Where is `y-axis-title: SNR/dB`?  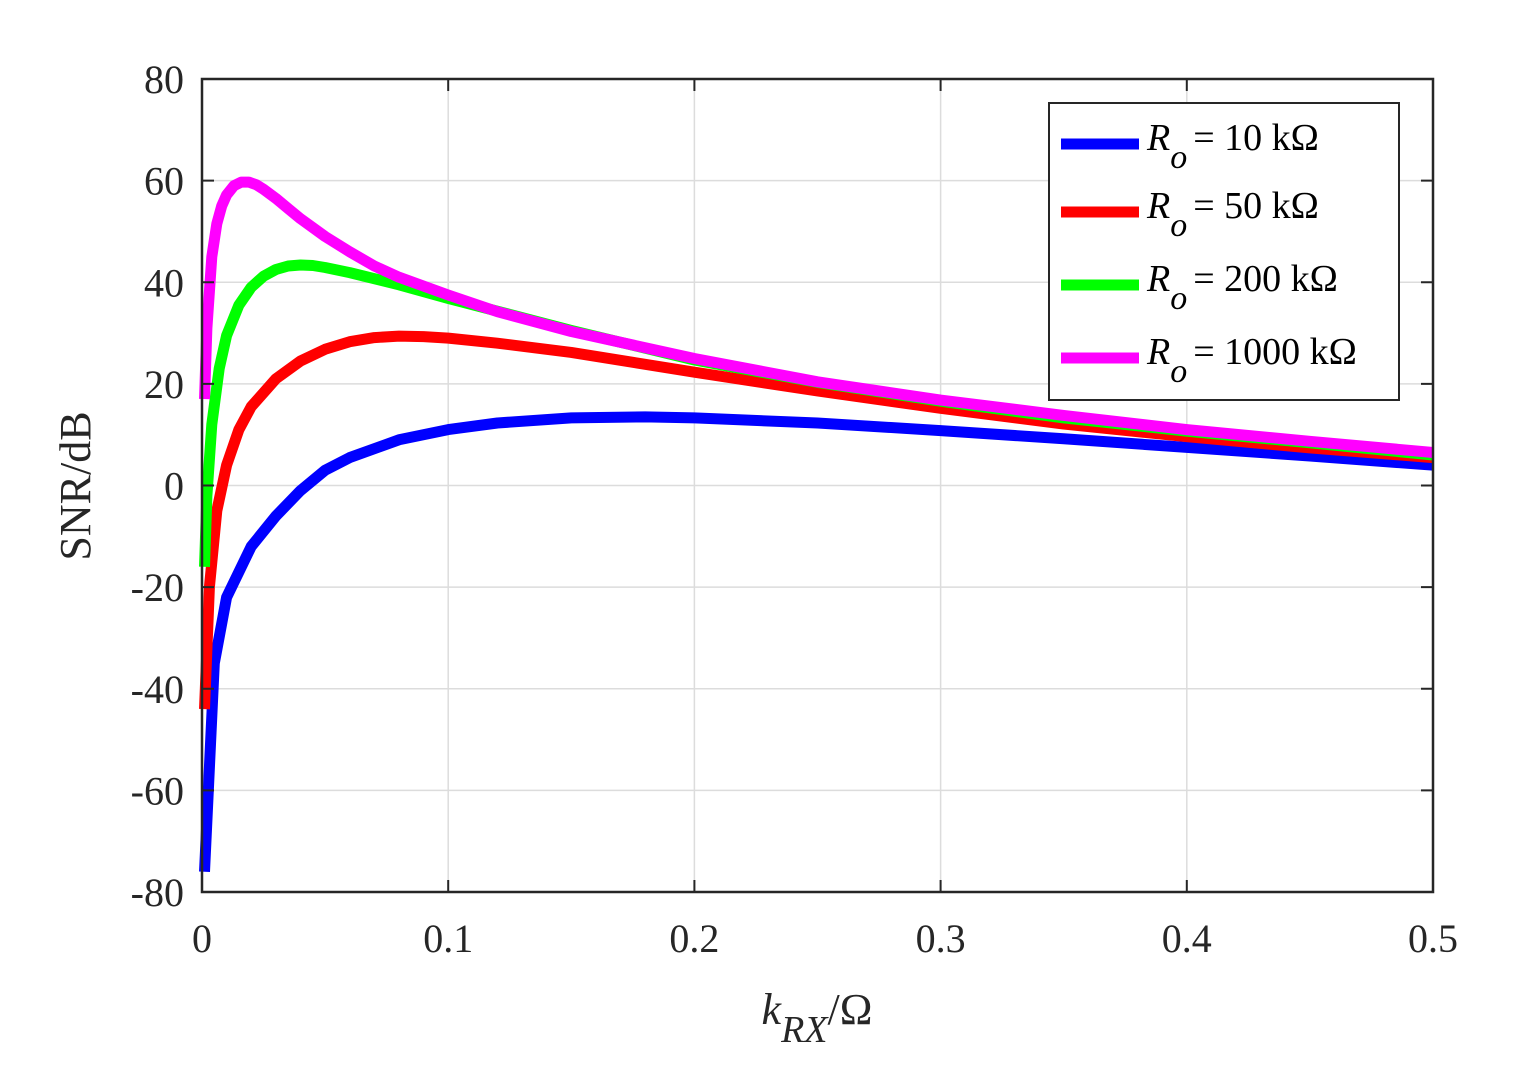
y-axis-title: SNR/dB is located at coordinates (75, 485).